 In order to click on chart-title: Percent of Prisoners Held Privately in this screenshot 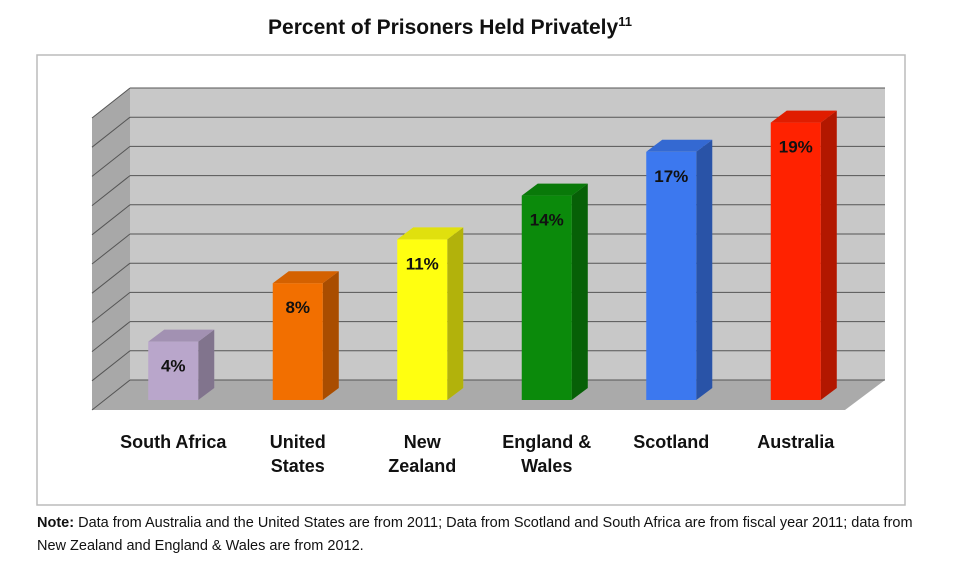, I will do `click(443, 27)`.